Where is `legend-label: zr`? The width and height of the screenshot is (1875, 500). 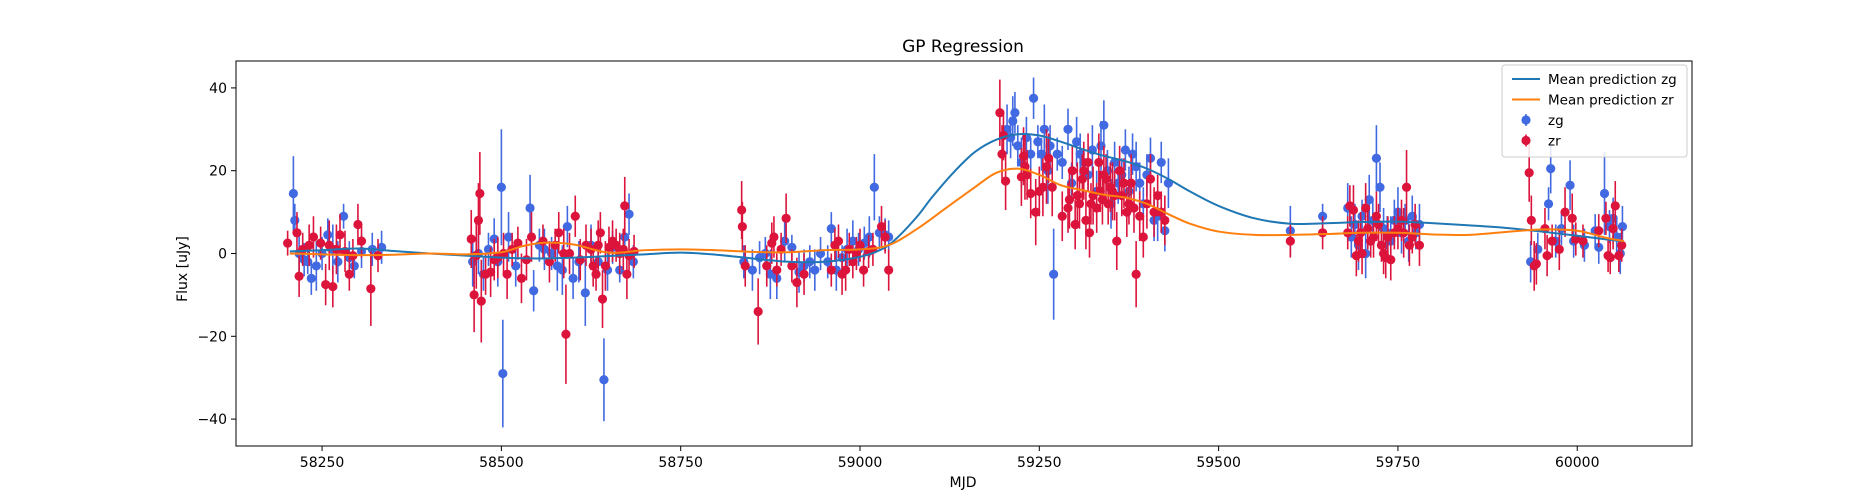 legend-label: zr is located at coordinates (1554, 142).